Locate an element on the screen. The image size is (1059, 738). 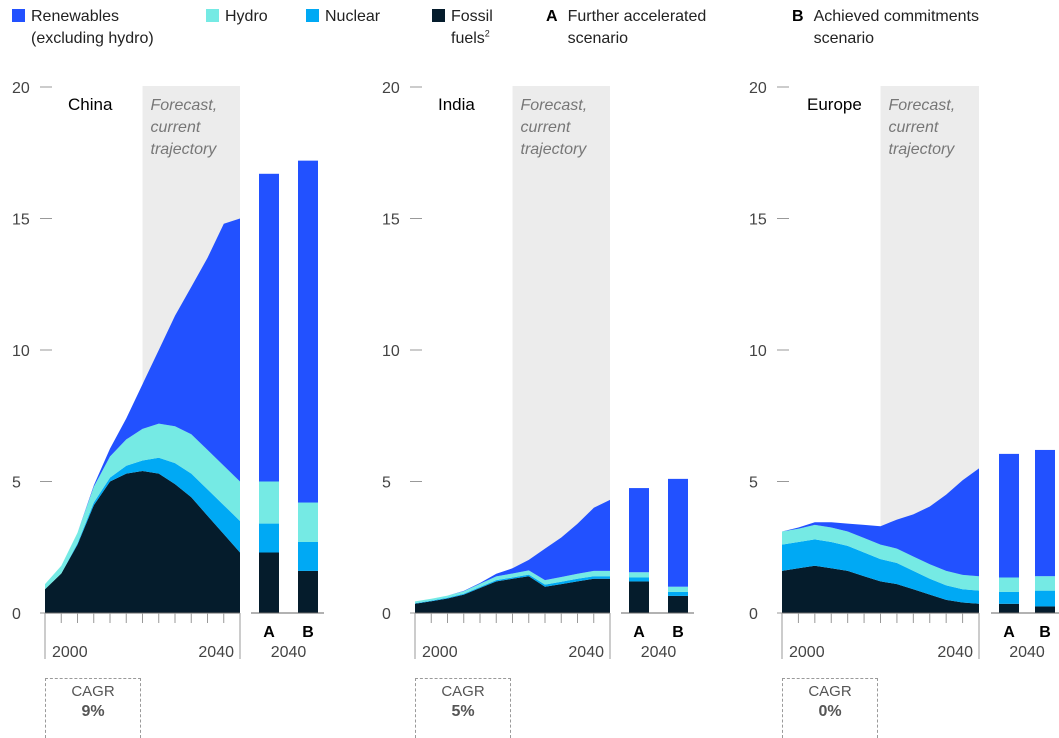
region-label: Europe is located at coordinates (834, 104).